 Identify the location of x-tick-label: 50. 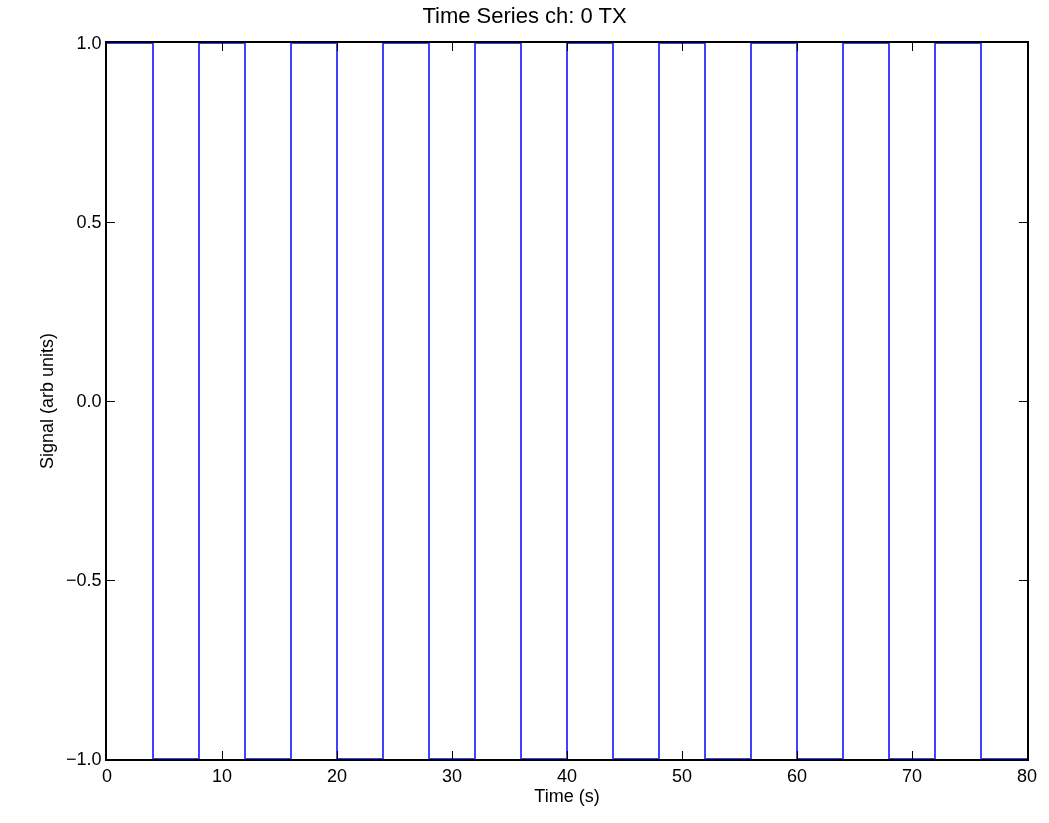
(682, 776).